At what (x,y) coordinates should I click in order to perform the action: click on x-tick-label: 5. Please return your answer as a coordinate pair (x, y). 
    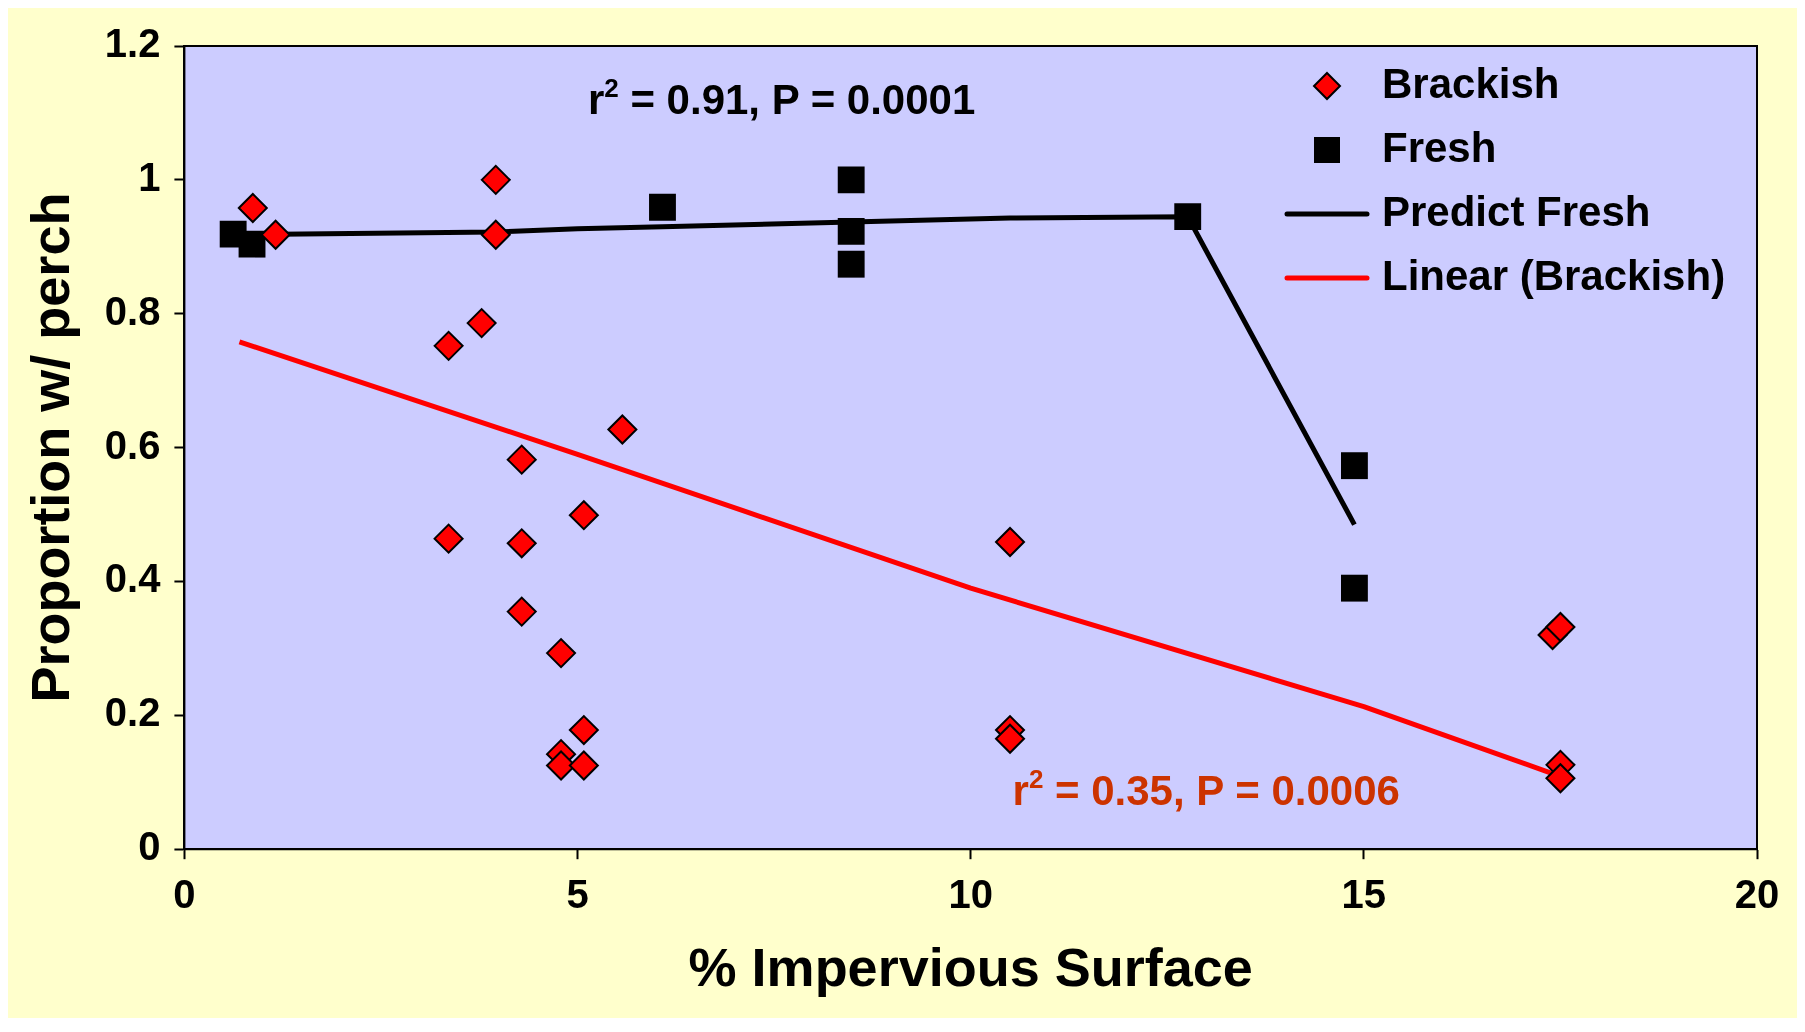
    Looking at the image, I should click on (577, 894).